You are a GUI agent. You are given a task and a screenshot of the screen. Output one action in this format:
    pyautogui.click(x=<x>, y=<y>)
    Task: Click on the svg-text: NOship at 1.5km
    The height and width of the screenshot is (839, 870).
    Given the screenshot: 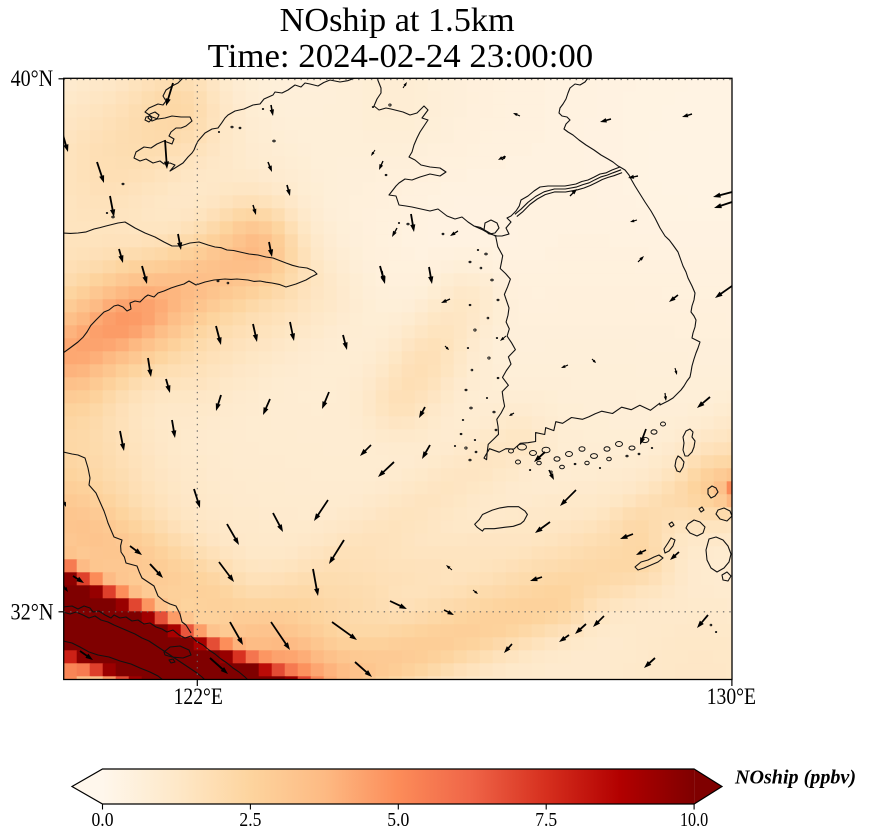 What is the action you would take?
    pyautogui.click(x=397, y=20)
    